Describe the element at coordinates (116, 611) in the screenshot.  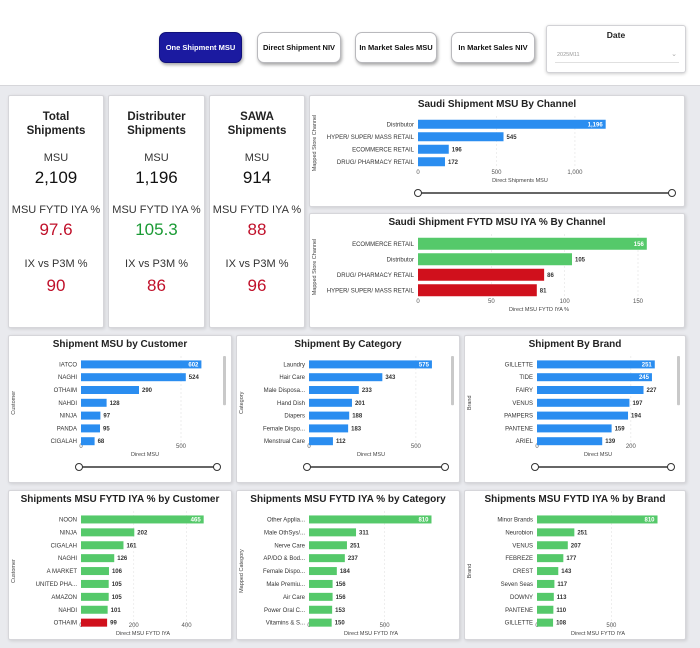
I see `data-label: 101` at that location.